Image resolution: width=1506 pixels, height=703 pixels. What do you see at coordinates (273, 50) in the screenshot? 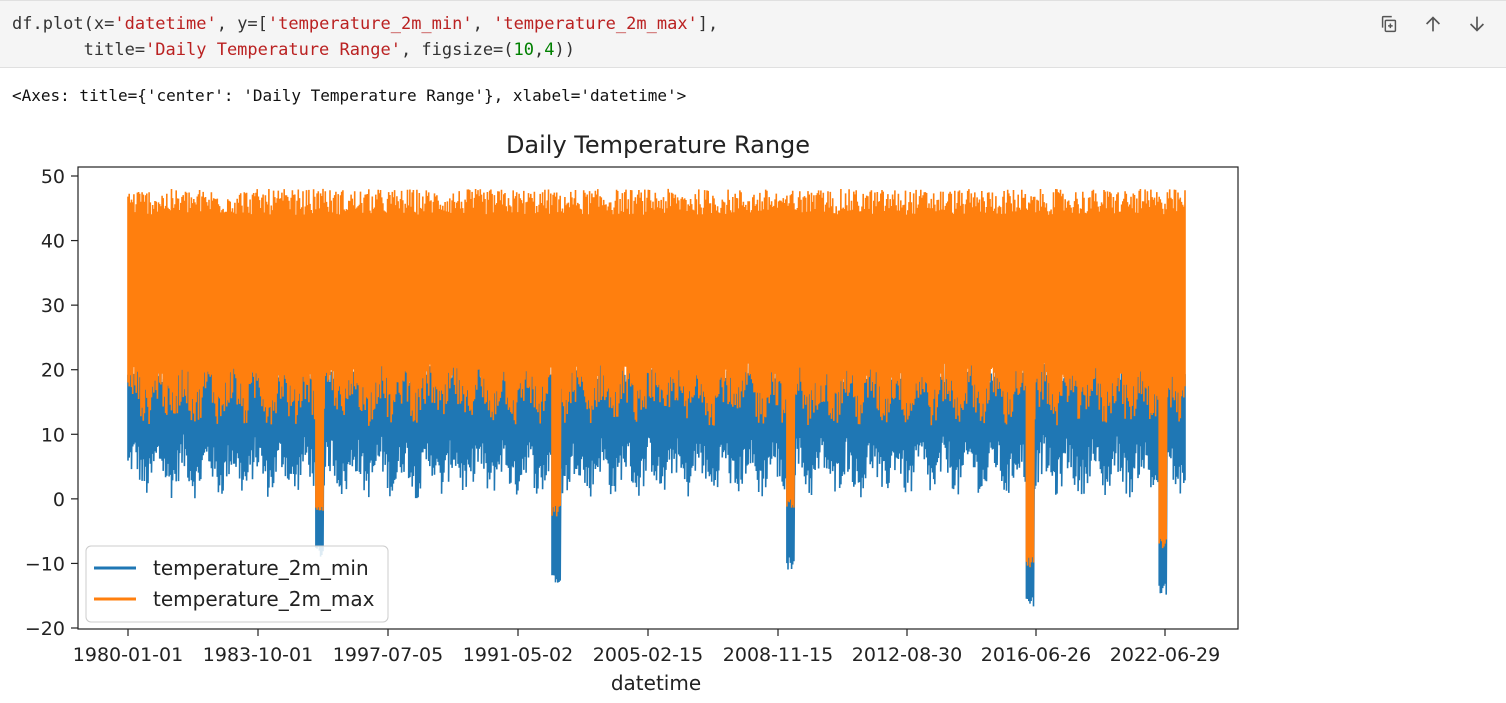
I see `code-token: 'Daily Temperature Range'` at bounding box center [273, 50].